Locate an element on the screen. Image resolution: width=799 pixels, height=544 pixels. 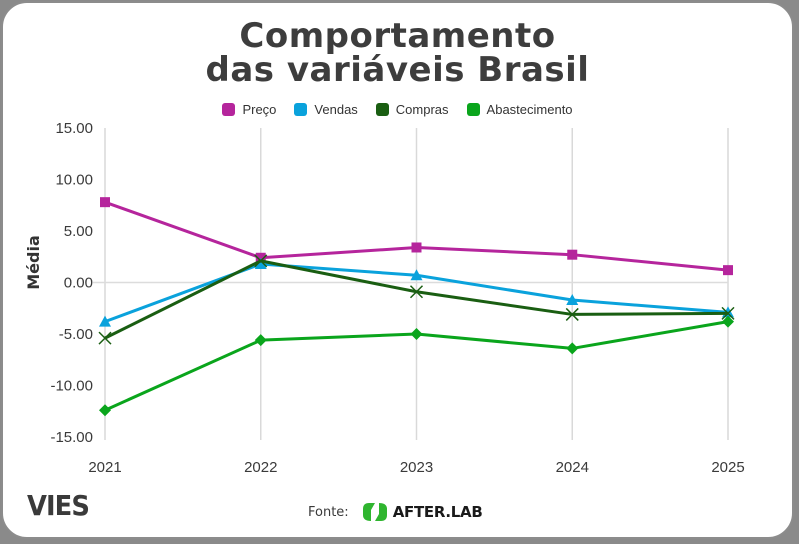
y-axis: 15.00 10.00 5.00 0.00 -5.00 -10.00 -15.00 is located at coordinates (71, 283).